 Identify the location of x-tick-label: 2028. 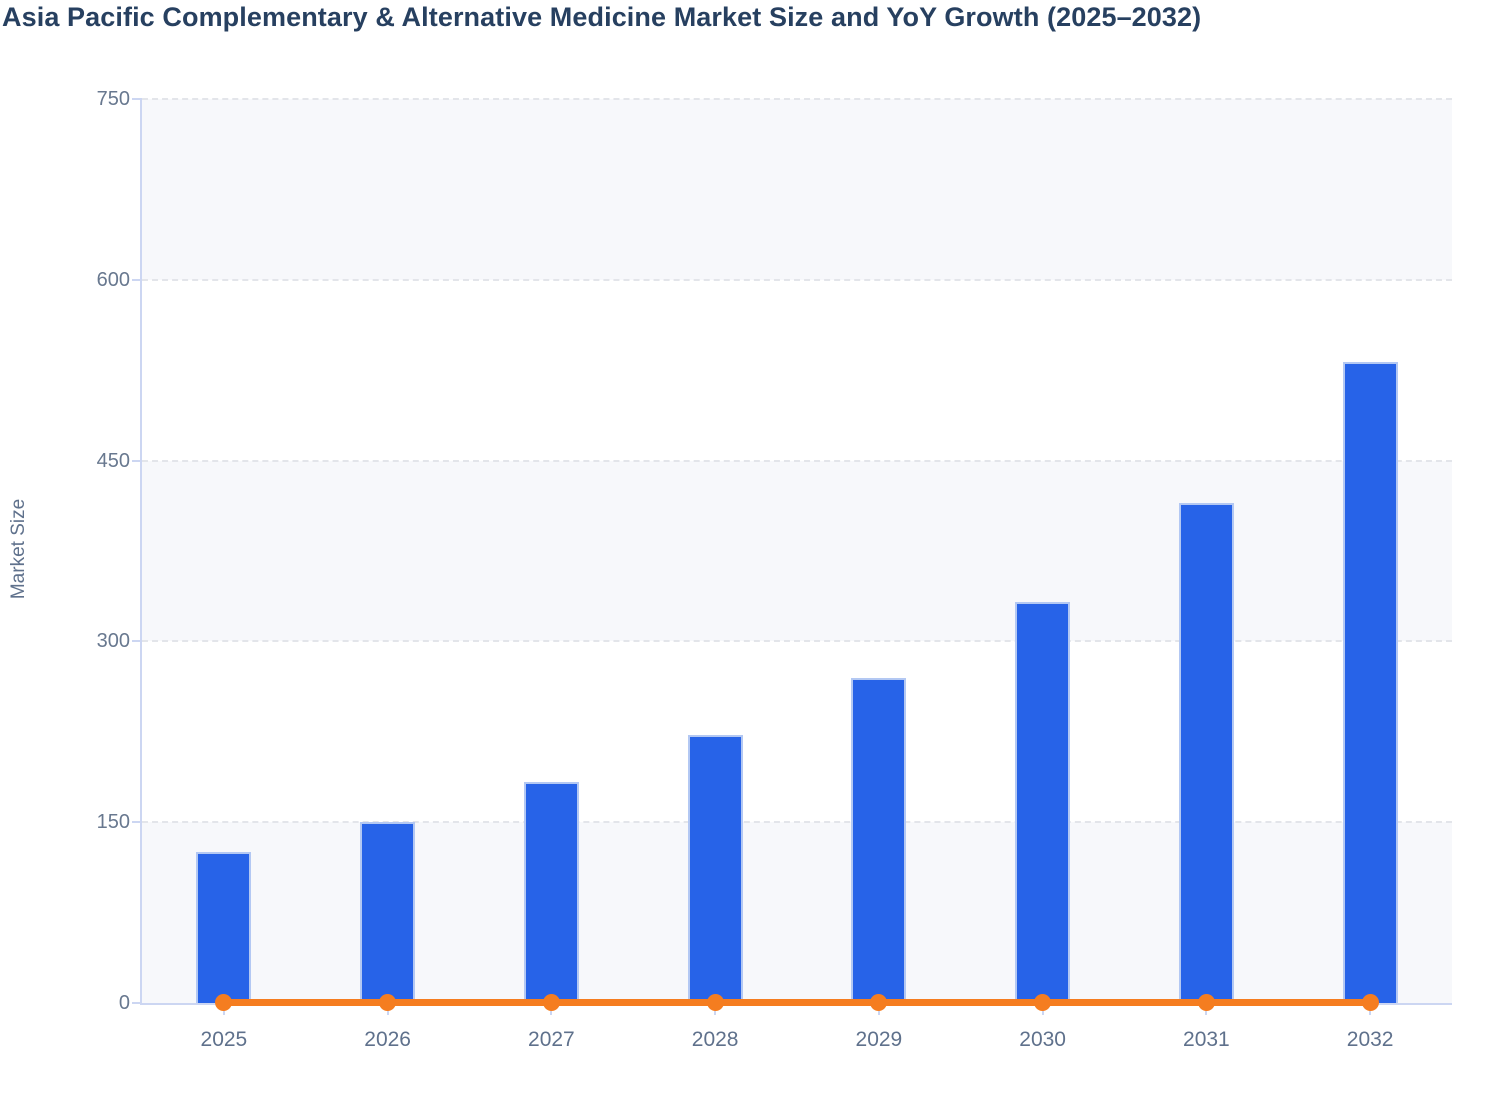
(715, 1039).